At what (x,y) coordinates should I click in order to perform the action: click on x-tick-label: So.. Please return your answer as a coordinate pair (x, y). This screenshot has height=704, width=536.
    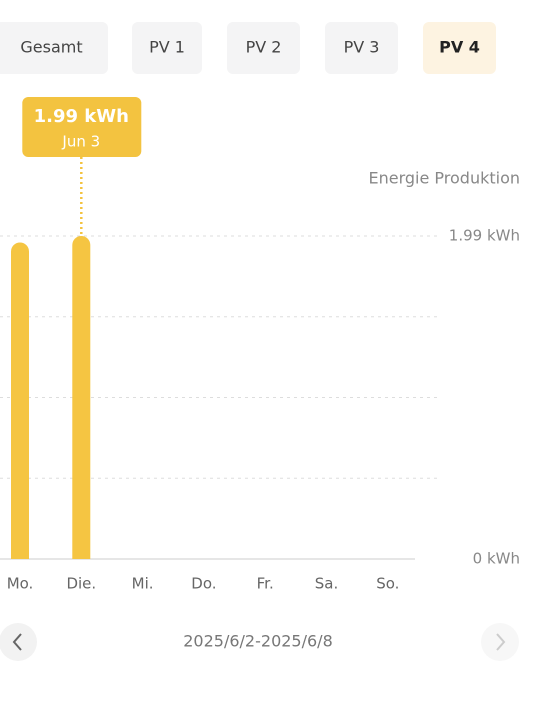
    Looking at the image, I should click on (387, 584).